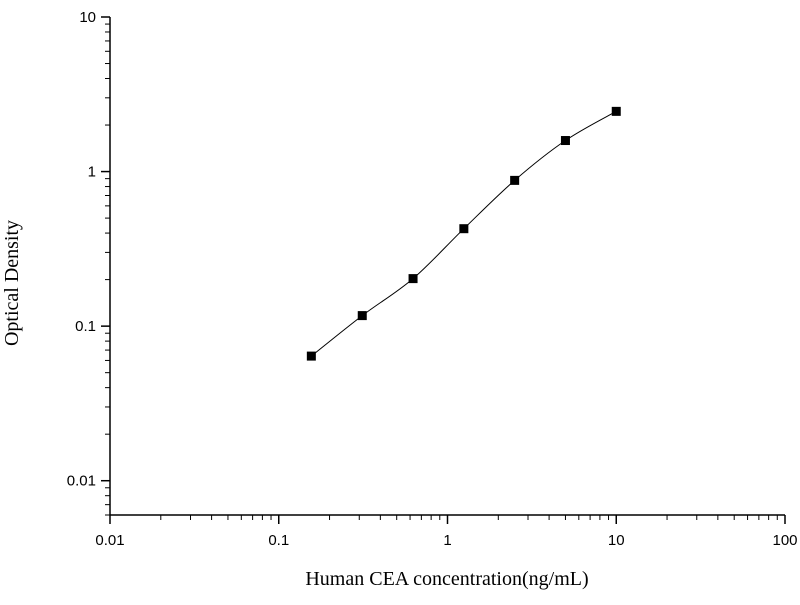 The image size is (800, 605). What do you see at coordinates (81, 481) in the screenshot?
I see `y-tick-label: 0.01` at bounding box center [81, 481].